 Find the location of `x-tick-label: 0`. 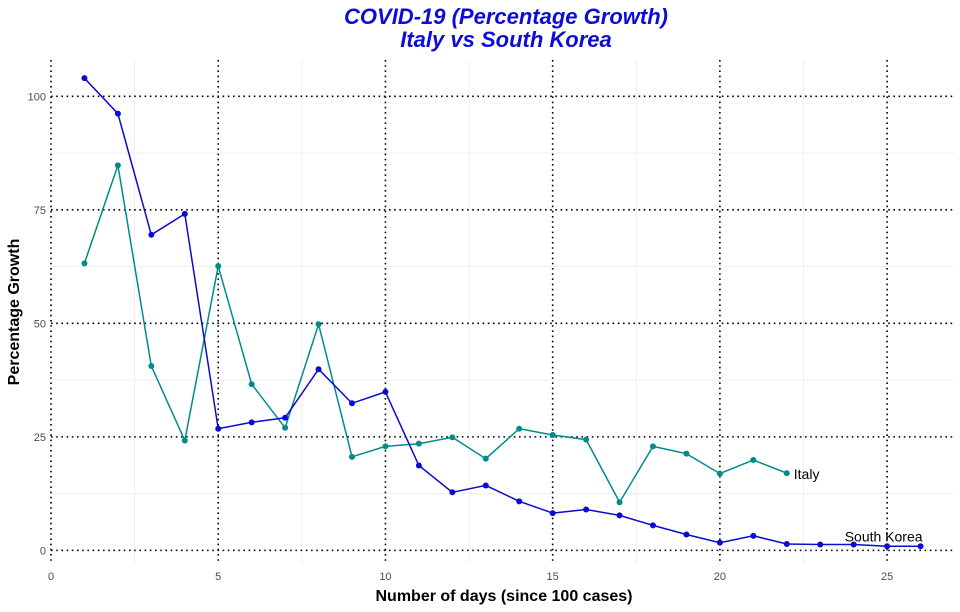

x-tick-label: 0 is located at coordinates (51, 577).